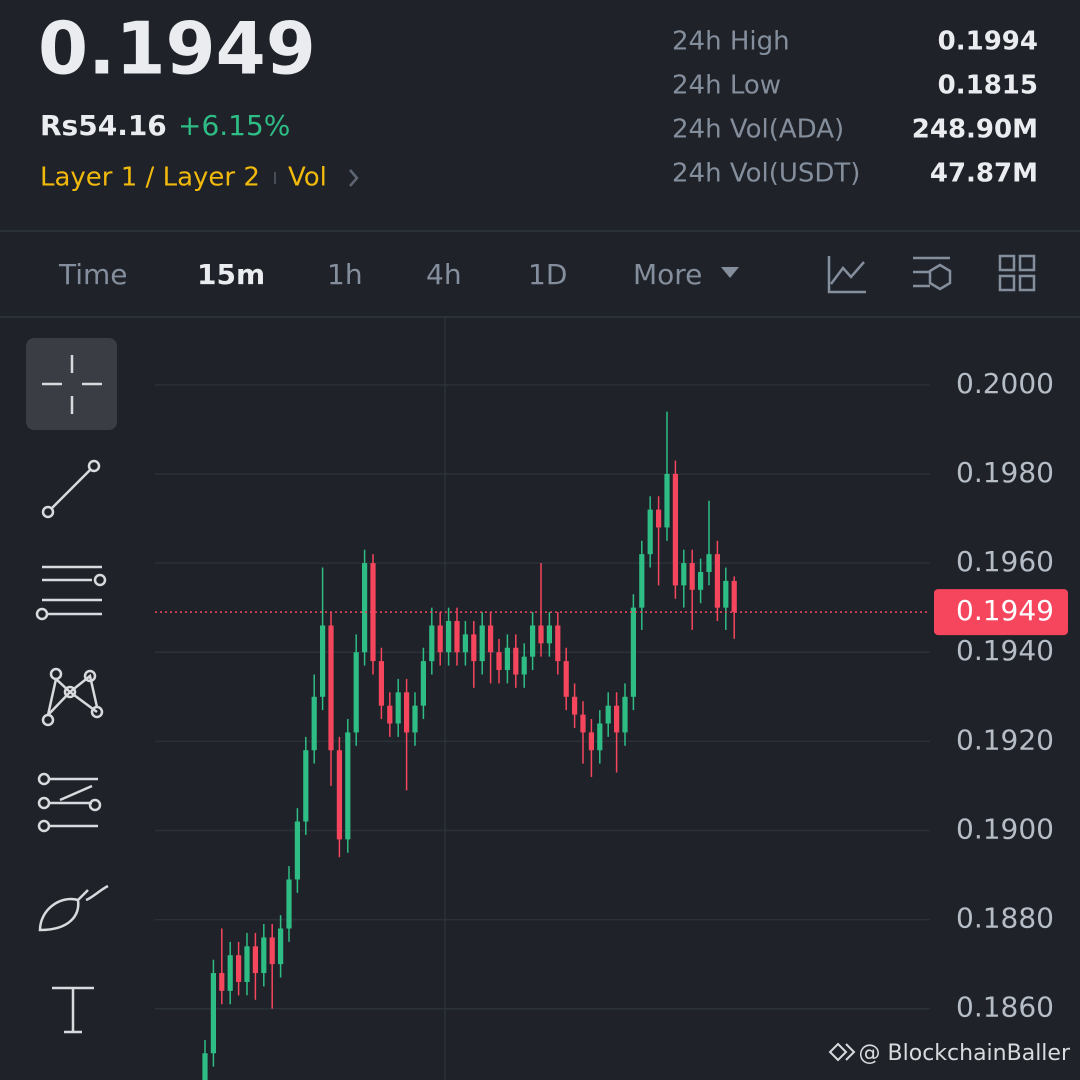  What do you see at coordinates (988, 42) in the screenshot?
I see `stat-value: 0.1994` at bounding box center [988, 42].